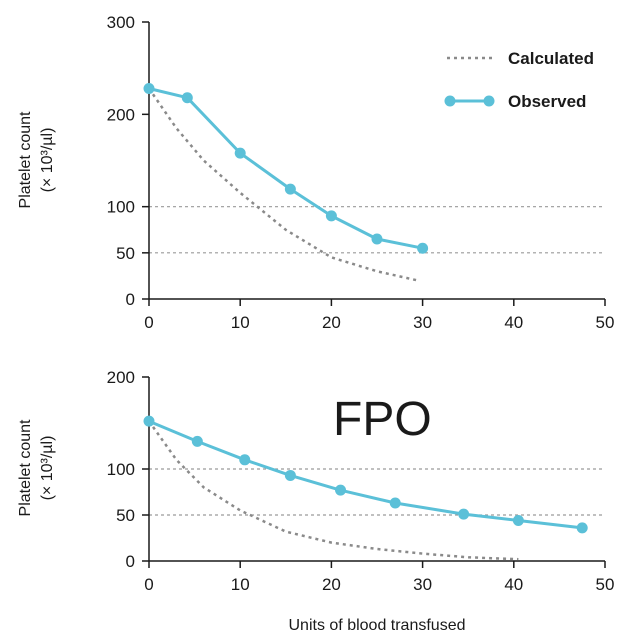 The width and height of the screenshot is (619, 634). I want to click on y-tick-label: 300, so click(121, 22).